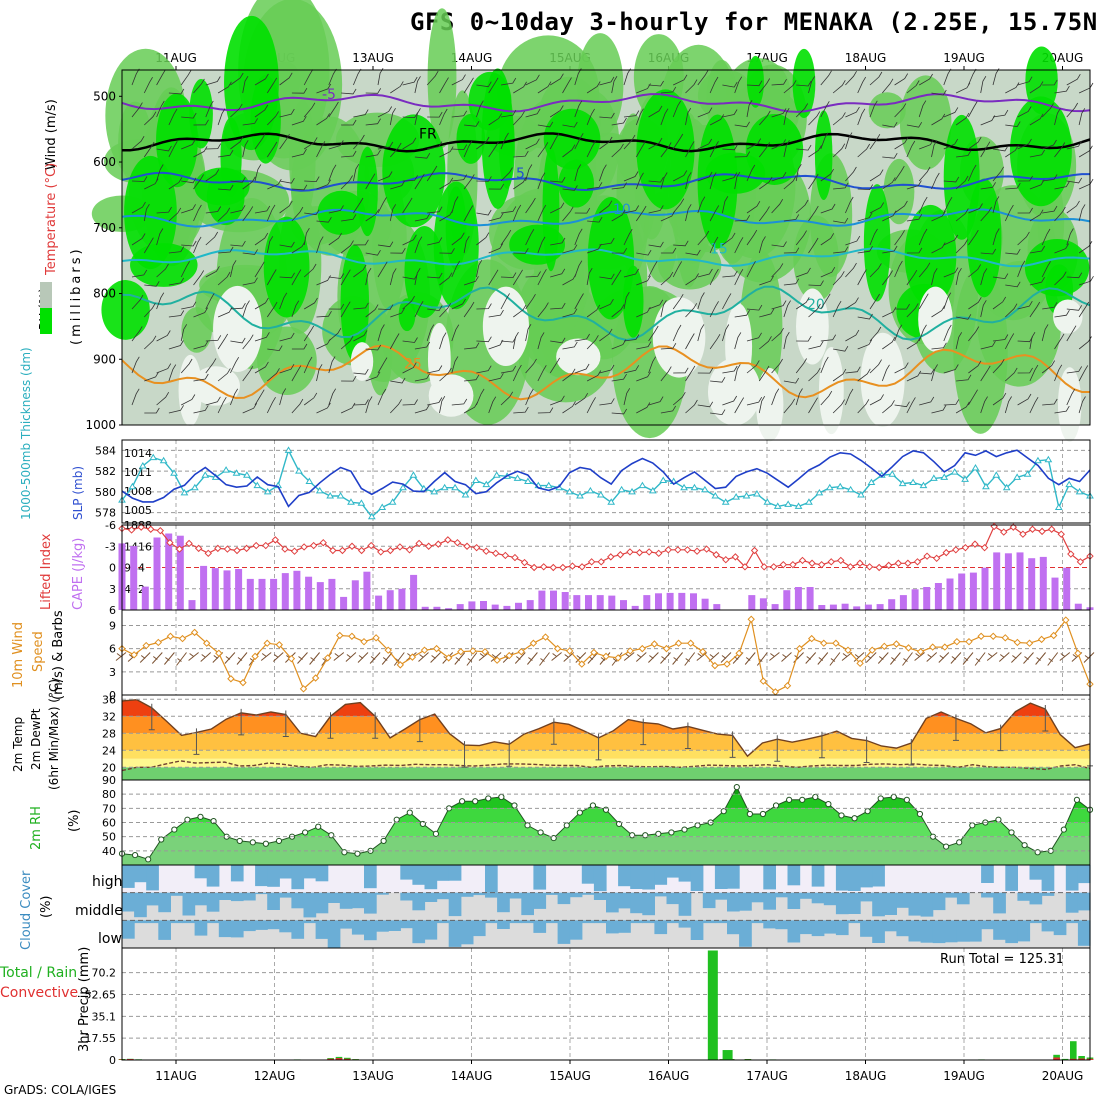 The image size is (1100, 1100). I want to click on temperature-contour-label: 25, so click(413, 364).